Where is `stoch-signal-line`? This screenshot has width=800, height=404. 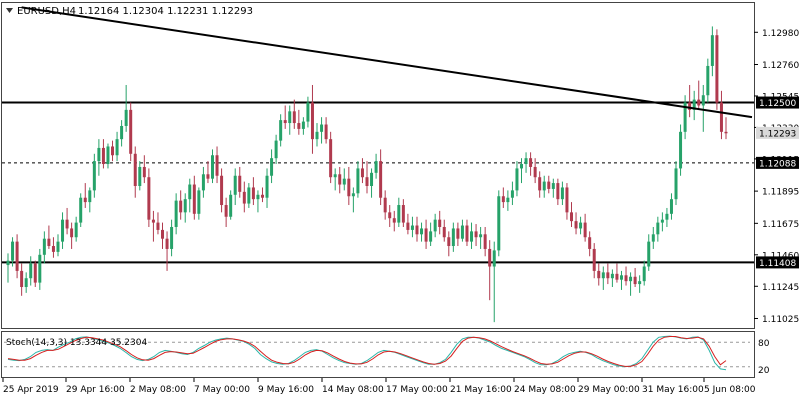
stoch-signal-line is located at coordinates (367, 351).